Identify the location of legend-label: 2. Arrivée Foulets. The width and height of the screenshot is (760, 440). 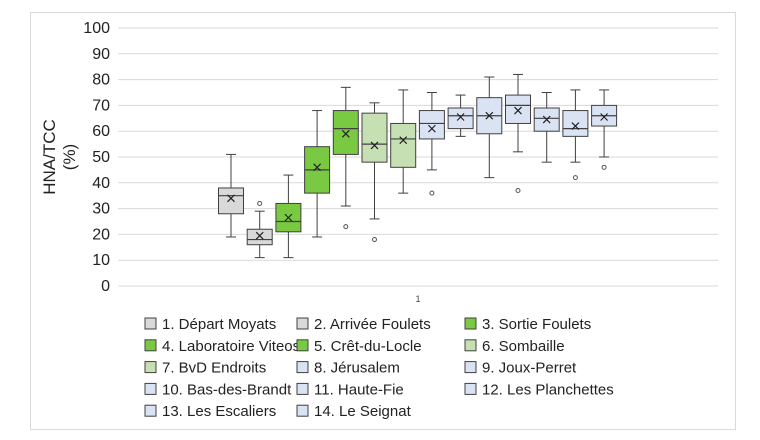
(372, 324).